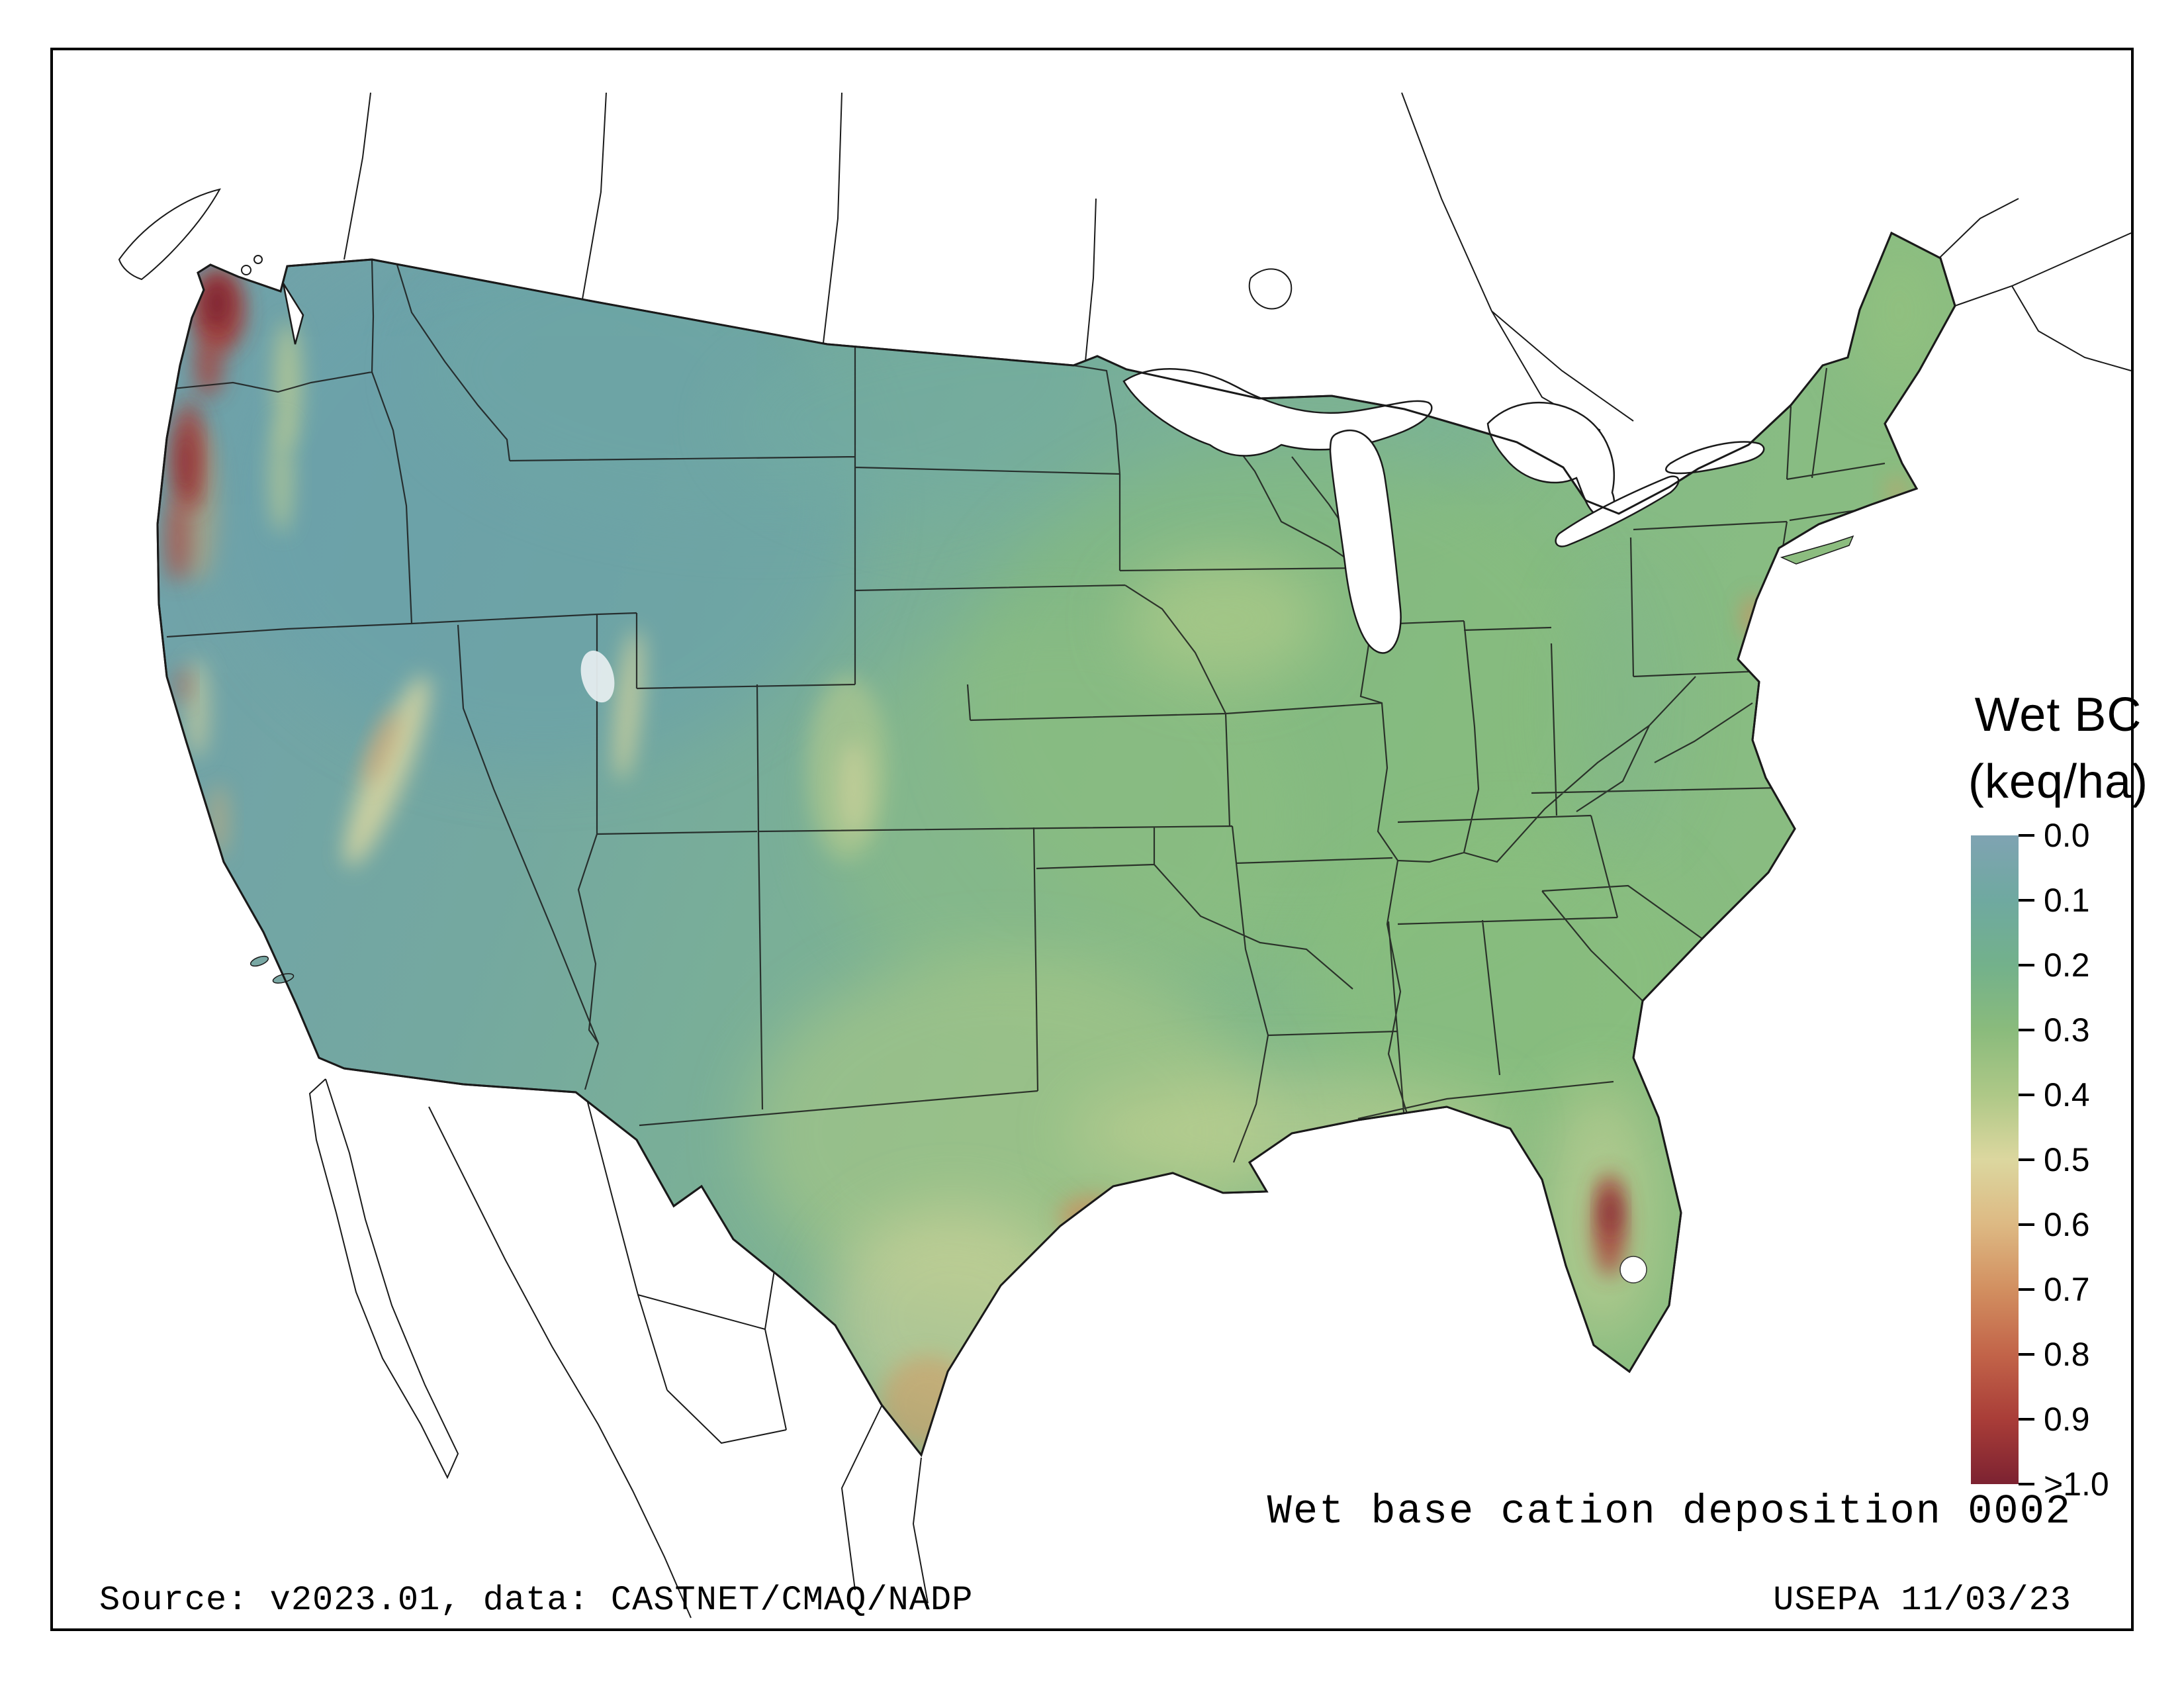 The image size is (2184, 1688). What do you see at coordinates (2067, 1354) in the screenshot?
I see `tick-label: 0.8` at bounding box center [2067, 1354].